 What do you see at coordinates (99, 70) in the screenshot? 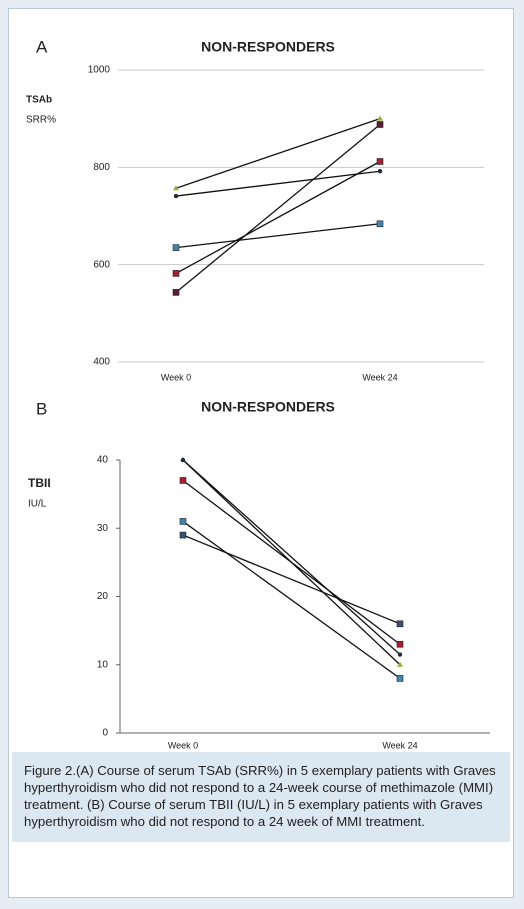
I see `y-tick-label: 1000` at bounding box center [99, 70].